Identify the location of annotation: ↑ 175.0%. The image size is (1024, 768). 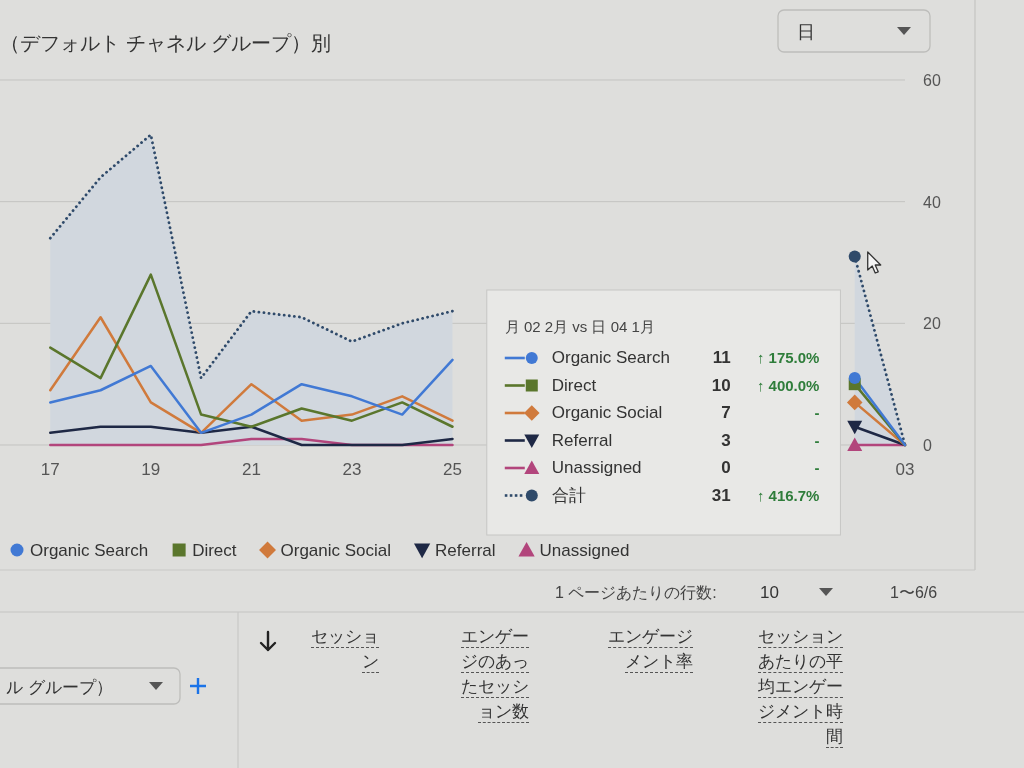
(788, 357).